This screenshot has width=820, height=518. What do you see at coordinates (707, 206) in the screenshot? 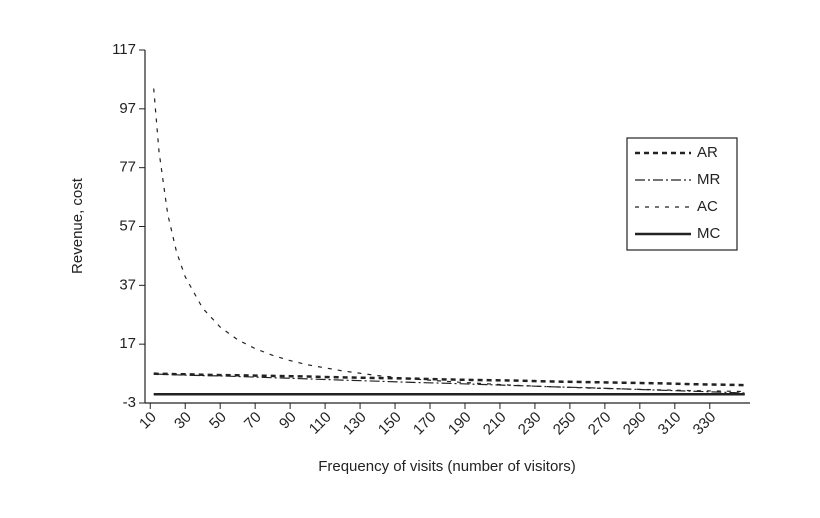
I see `legend-label: AC` at bounding box center [707, 206].